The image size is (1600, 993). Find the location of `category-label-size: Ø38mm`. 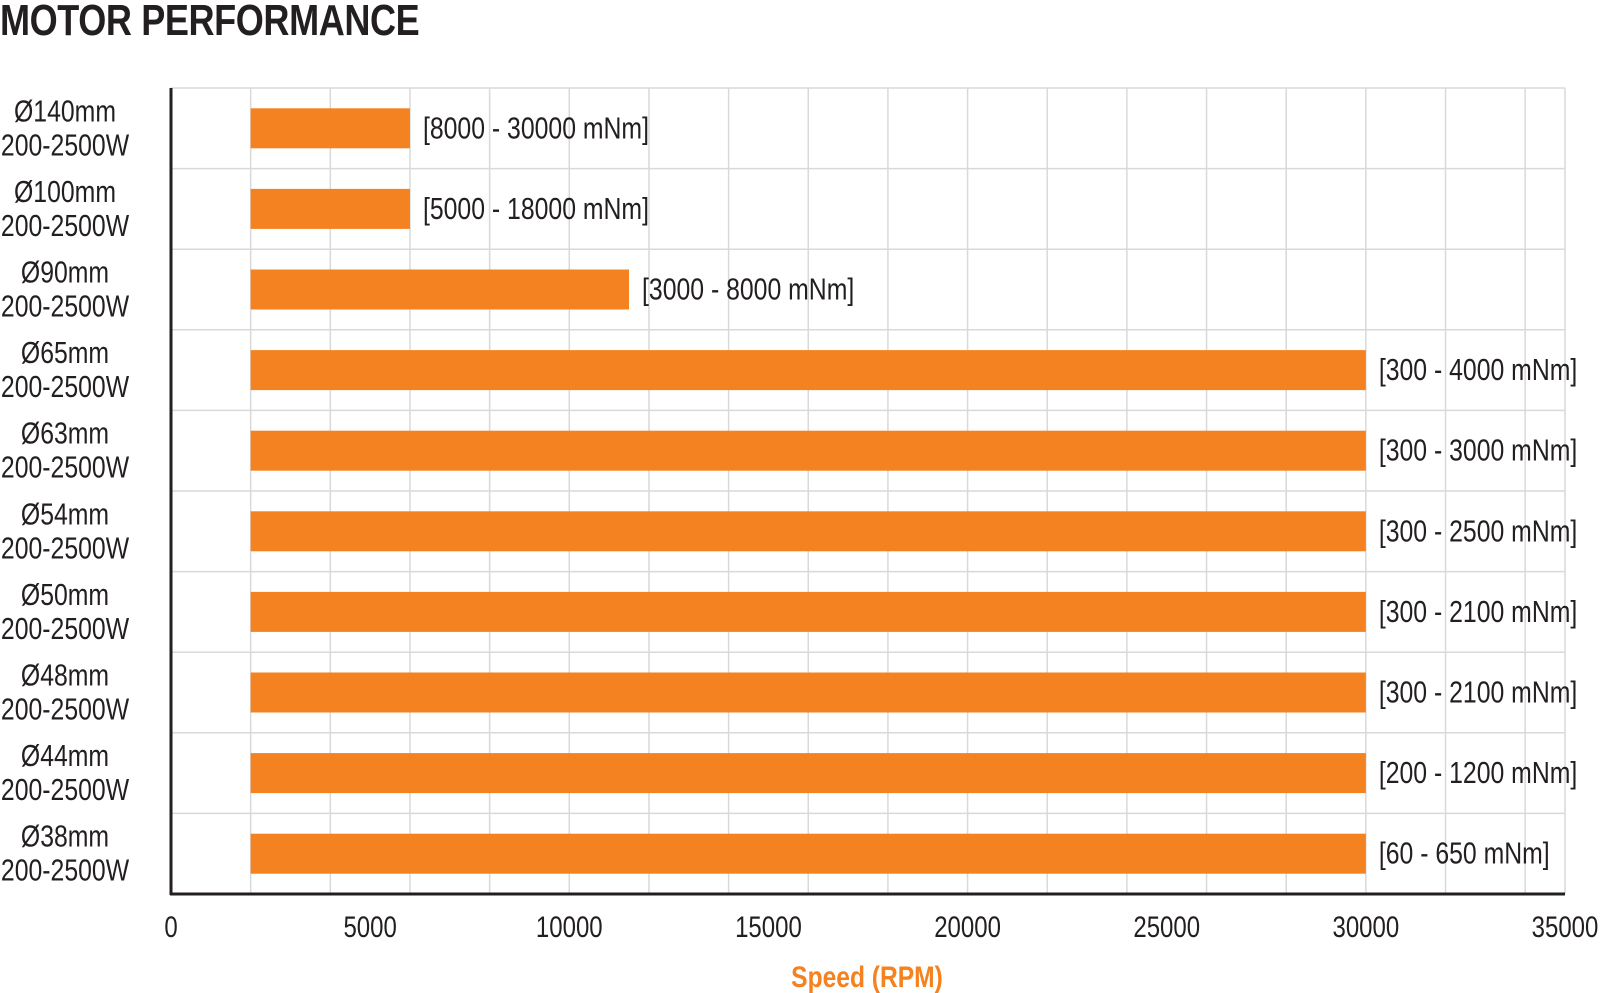

category-label-size: Ø38mm is located at coordinates (65, 836).